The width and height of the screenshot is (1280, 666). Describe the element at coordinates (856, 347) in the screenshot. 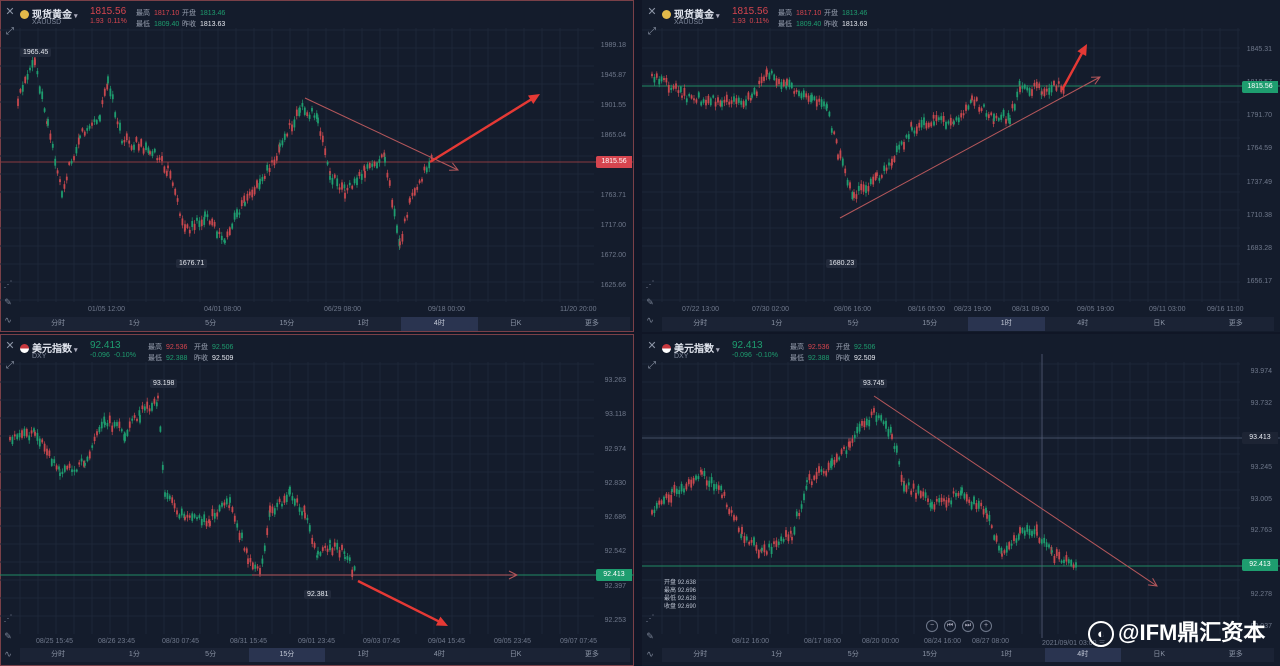

I see `open-value: 开盘 92.506` at that location.